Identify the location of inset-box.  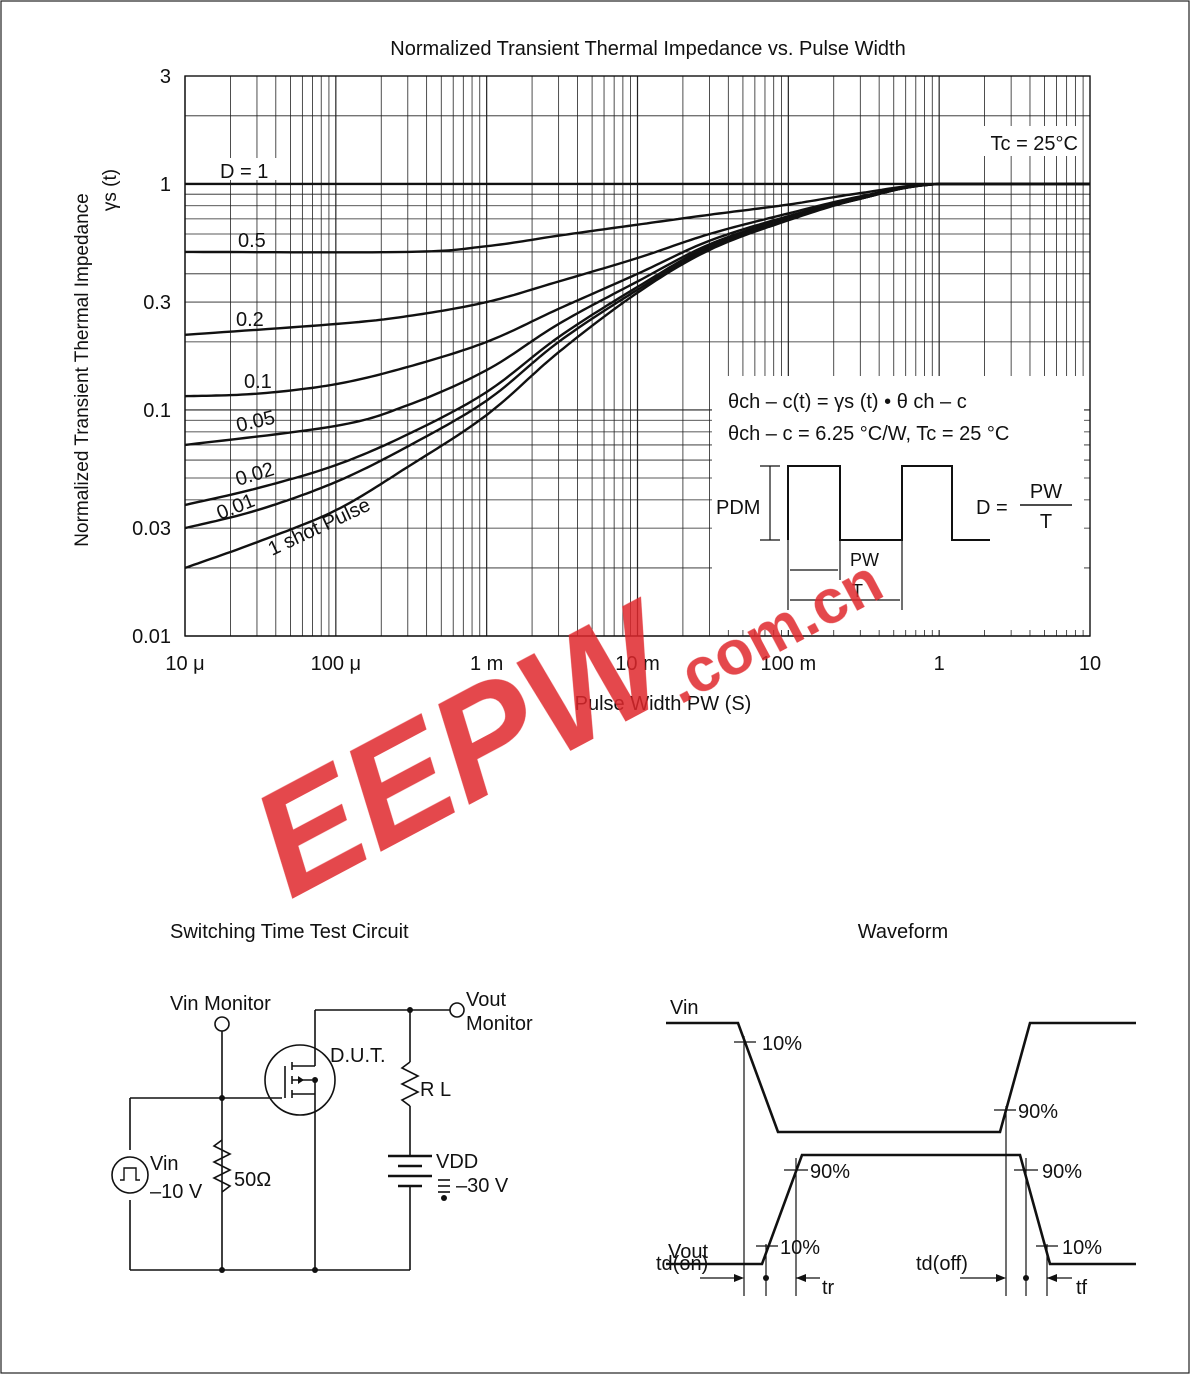
(898, 503).